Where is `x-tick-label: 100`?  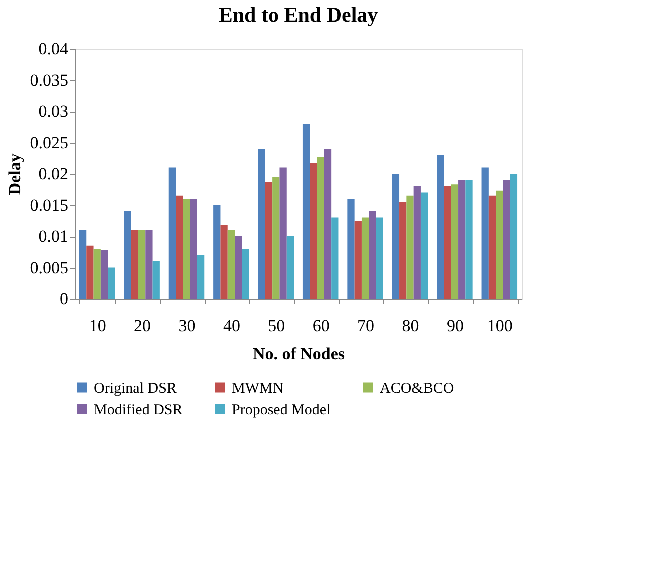 x-tick-label: 100 is located at coordinates (500, 326).